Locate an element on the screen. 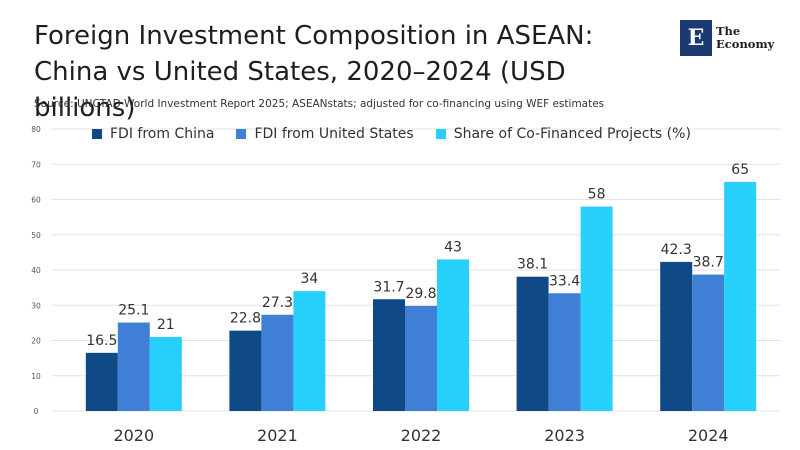 The image size is (800, 450). legend-item-share: Share of Co-Financed Projects (%) is located at coordinates (563, 134).